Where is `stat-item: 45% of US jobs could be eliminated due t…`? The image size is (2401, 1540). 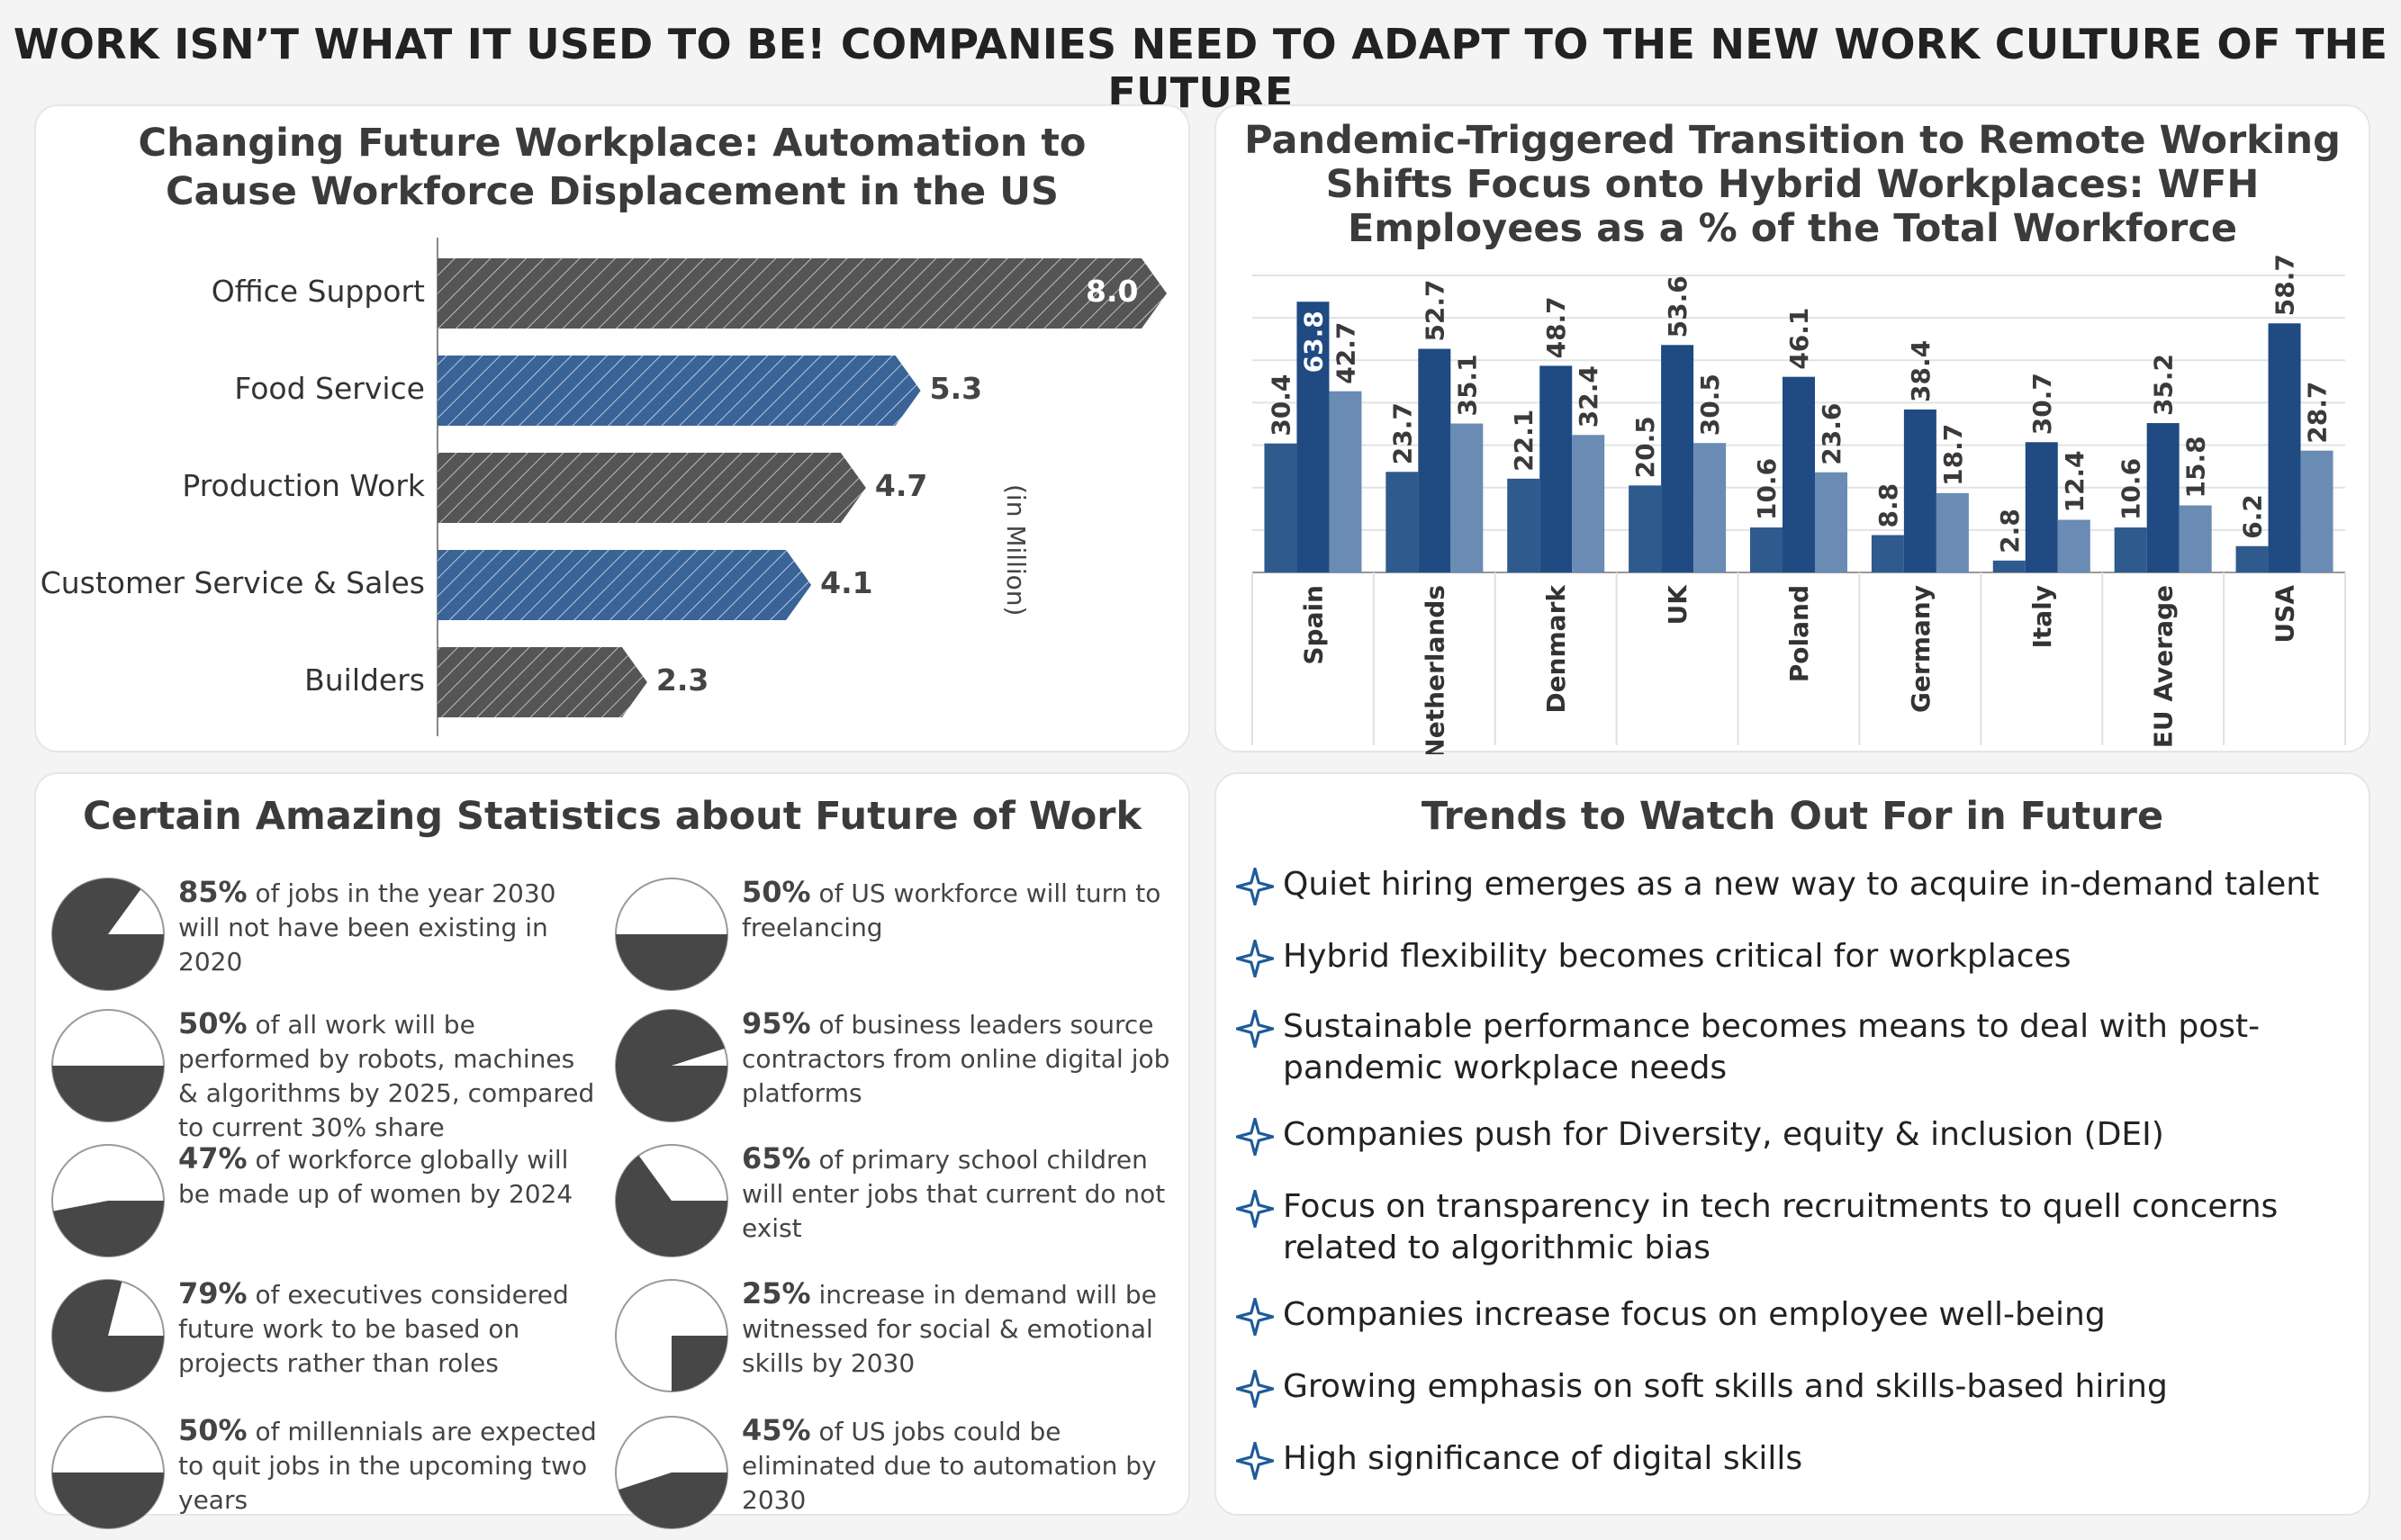
stat-item: 45% of US jobs could be eliminated due t… is located at coordinates (891, 1476).